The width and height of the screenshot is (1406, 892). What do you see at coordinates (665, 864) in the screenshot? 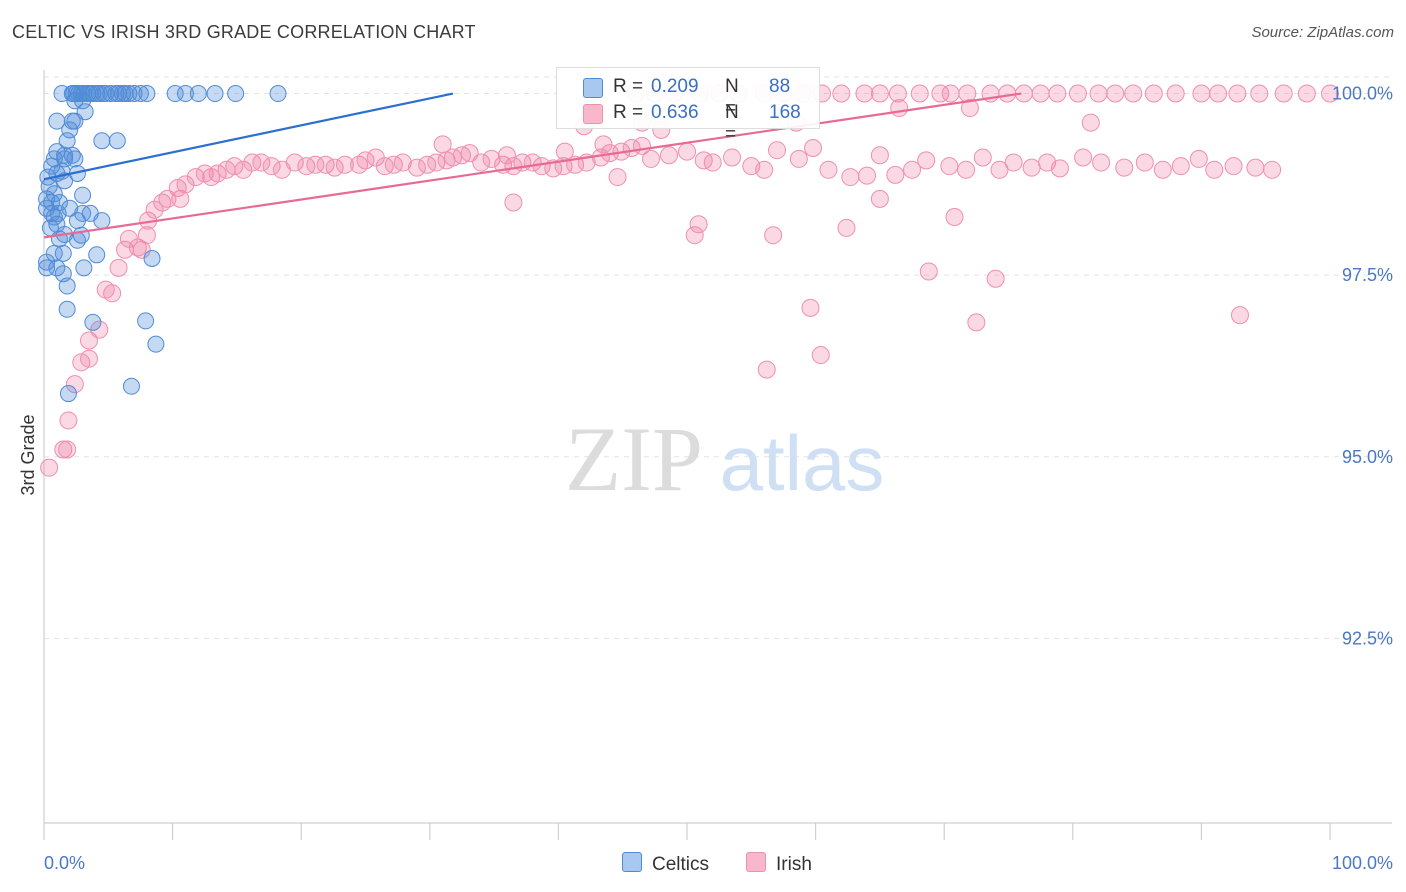
I see `legend-item-celtics: Celtics` at bounding box center [665, 864].